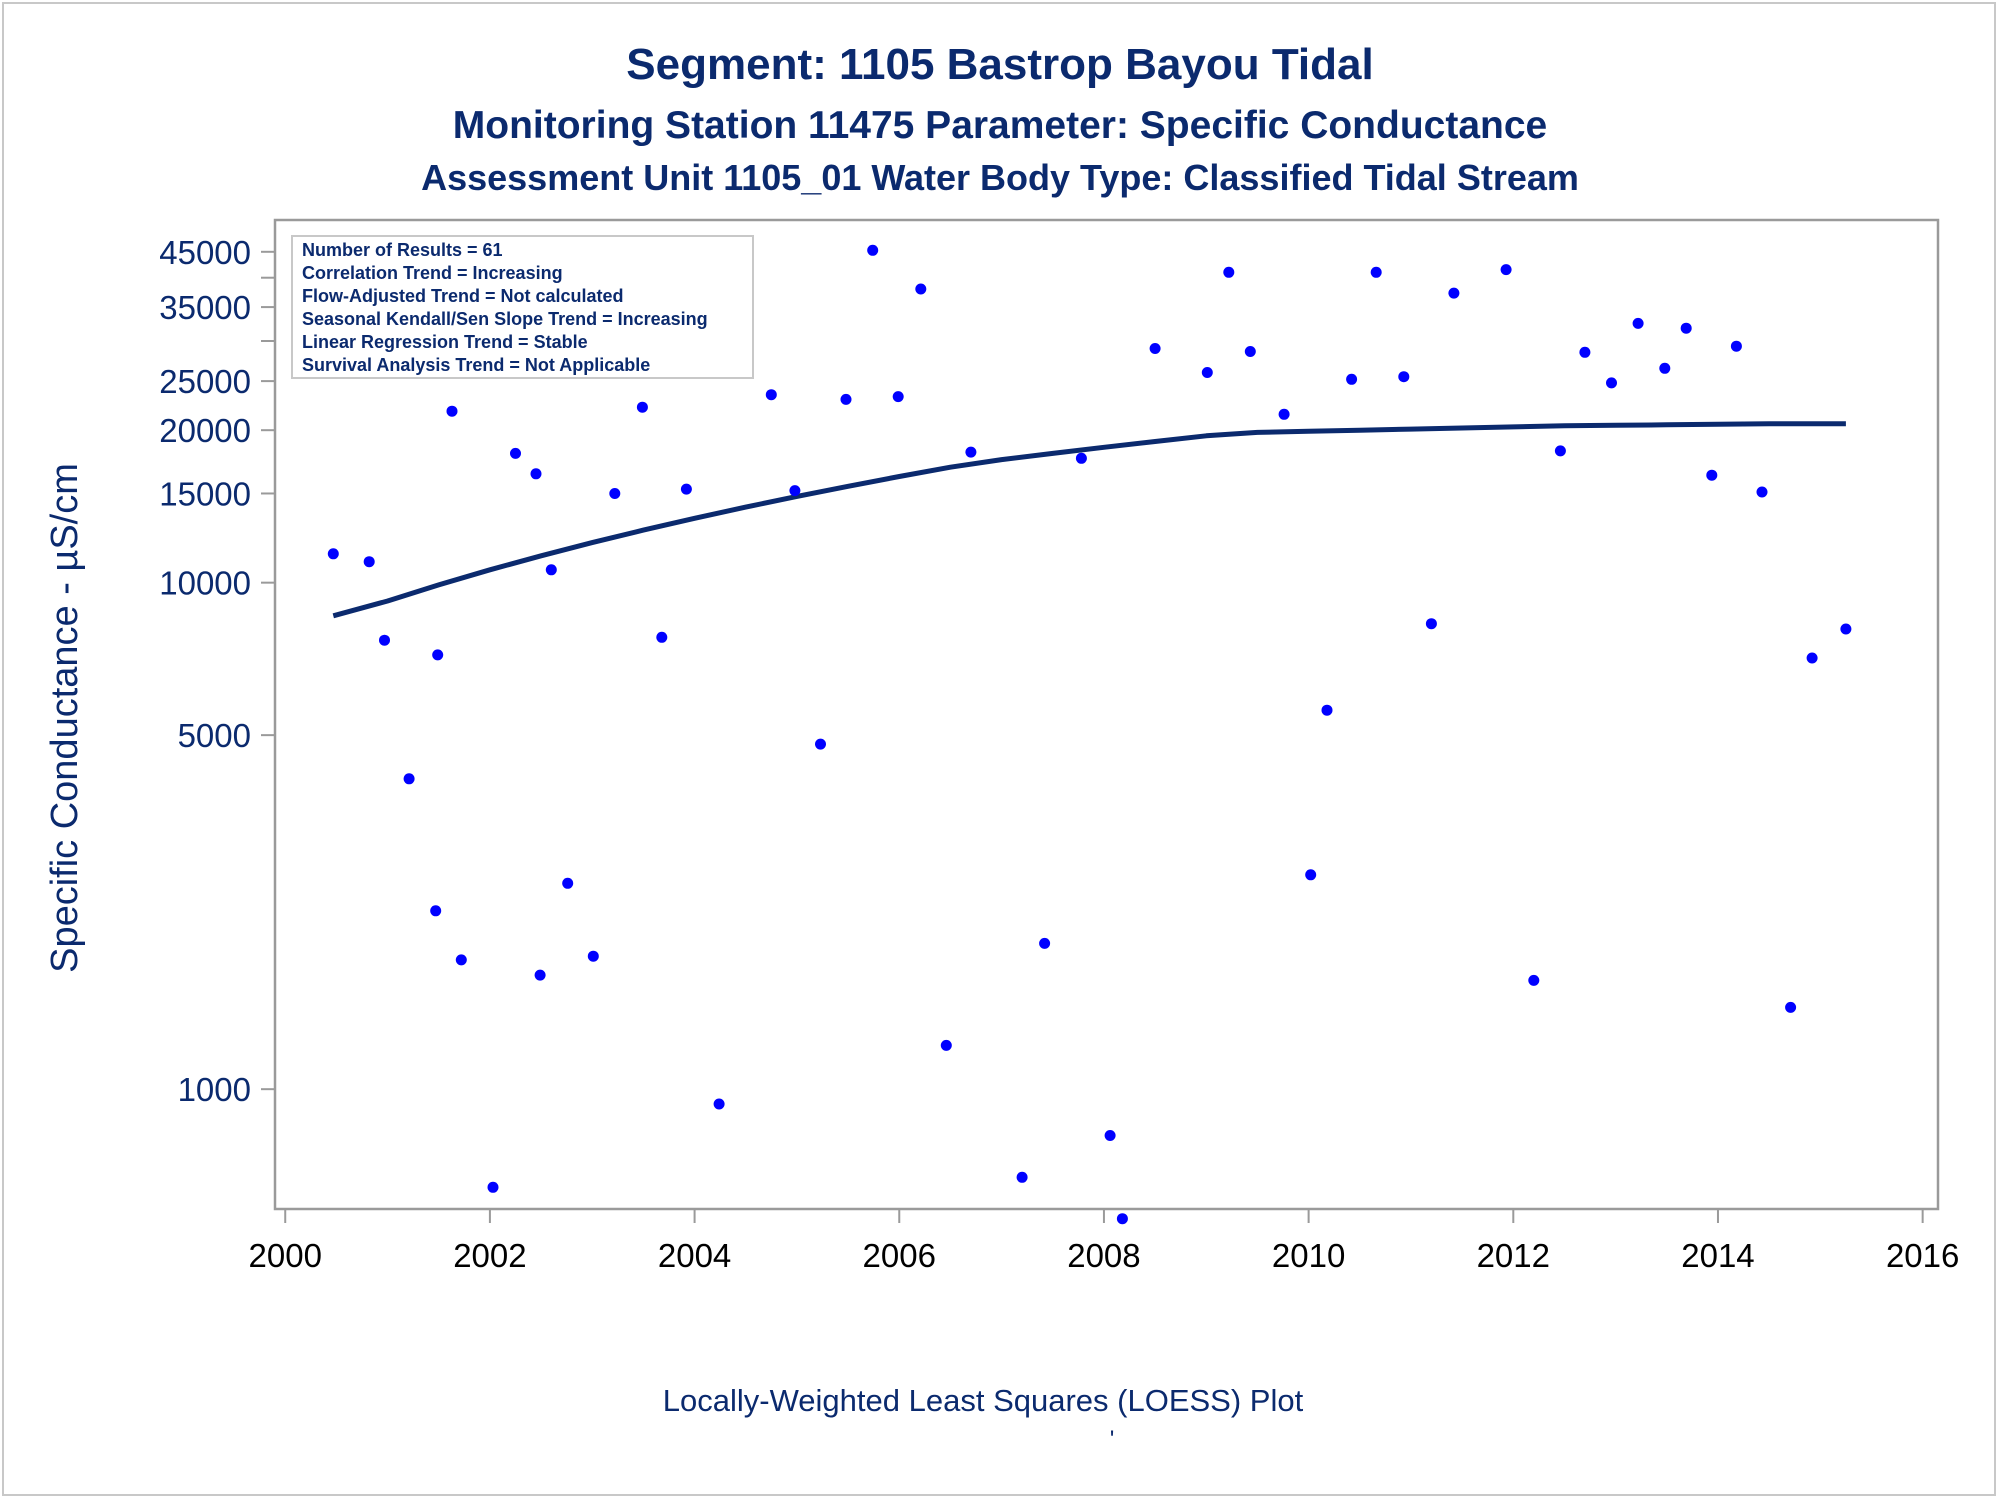  I want to click on loess-layer, so click(1089, 520).